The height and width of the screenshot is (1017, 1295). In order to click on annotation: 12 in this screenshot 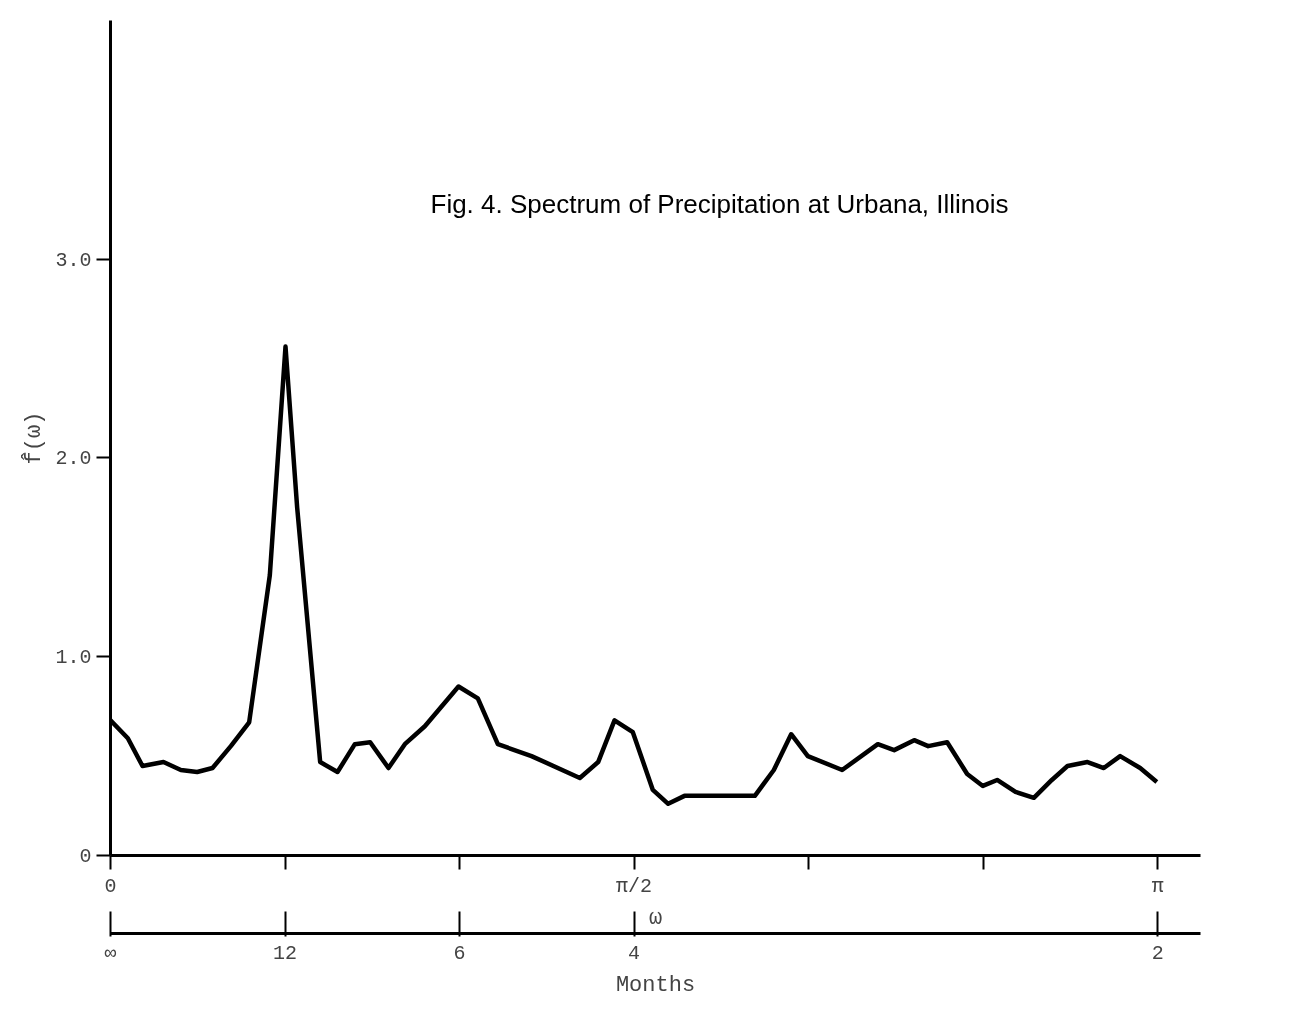, I will do `click(285, 953)`.